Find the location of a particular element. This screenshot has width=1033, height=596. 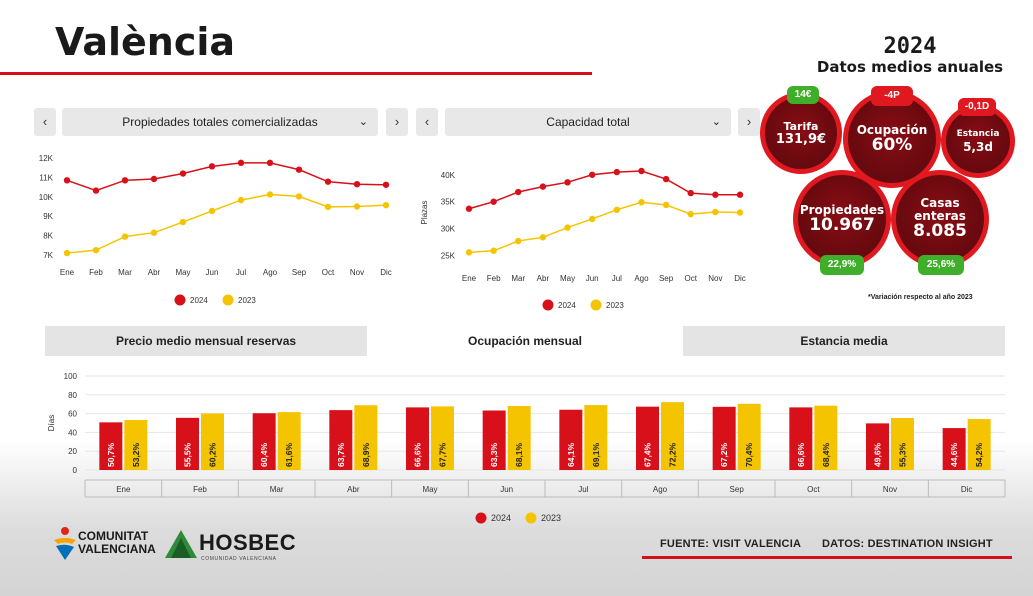

y-tick-label: 80 is located at coordinates (72, 395).